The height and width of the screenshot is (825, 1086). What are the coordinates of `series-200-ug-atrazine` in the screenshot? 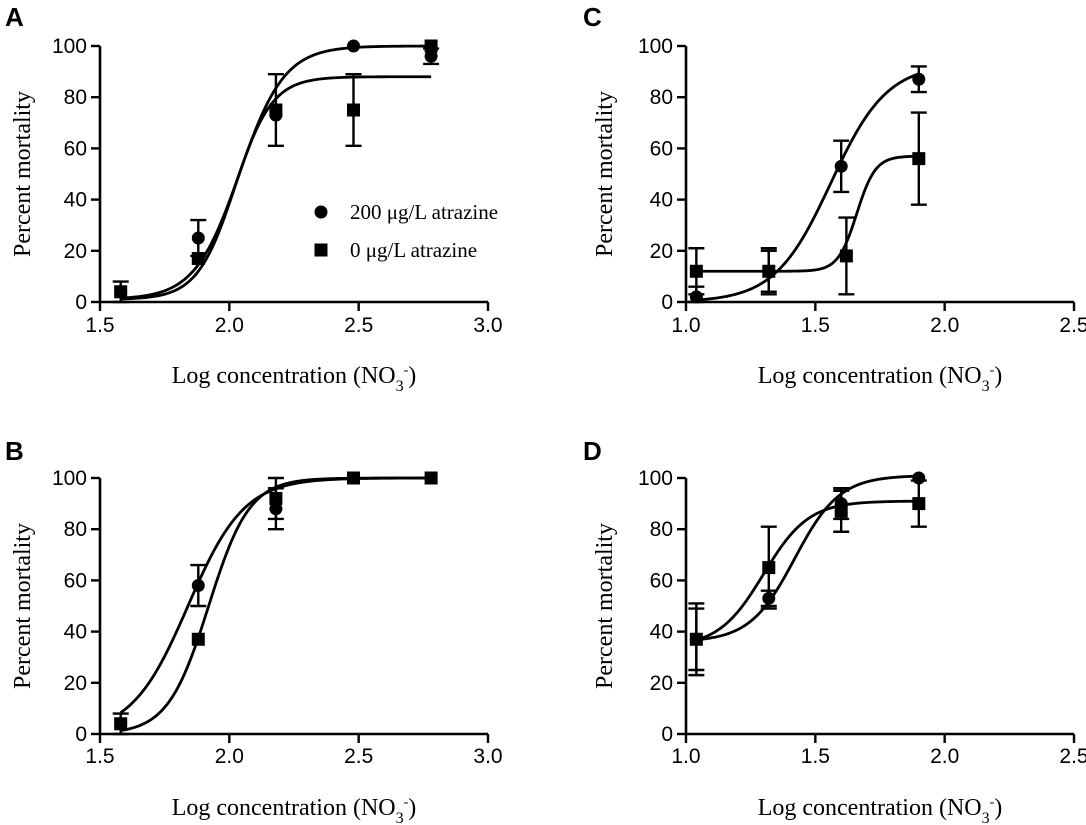 It's located at (807, 184).